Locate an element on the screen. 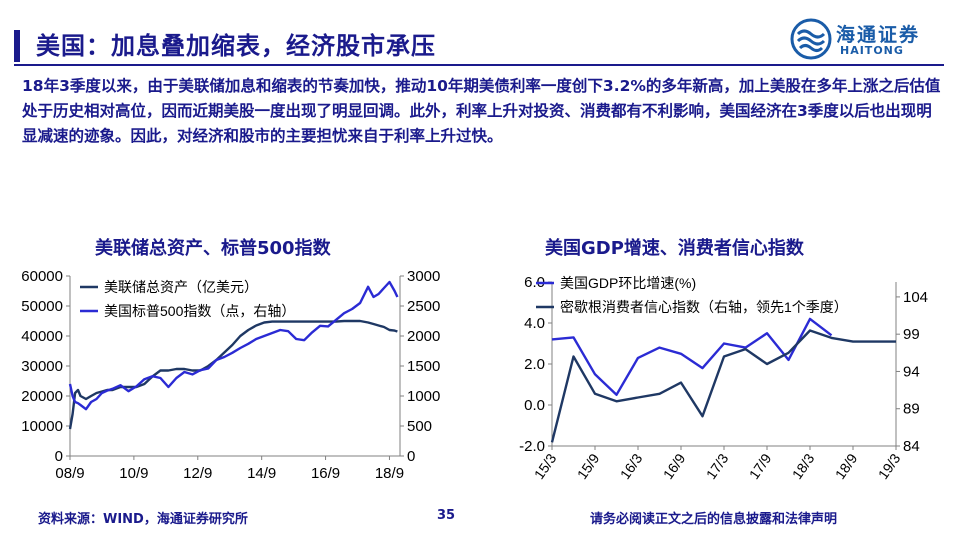  y-right-tick-label: 1000 is located at coordinates (423, 396).